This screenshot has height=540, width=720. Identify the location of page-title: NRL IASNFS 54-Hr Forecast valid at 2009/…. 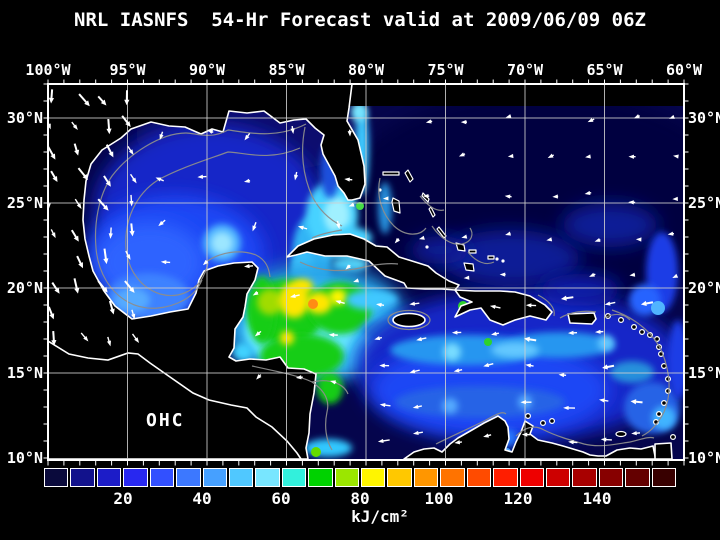
(360, 20).